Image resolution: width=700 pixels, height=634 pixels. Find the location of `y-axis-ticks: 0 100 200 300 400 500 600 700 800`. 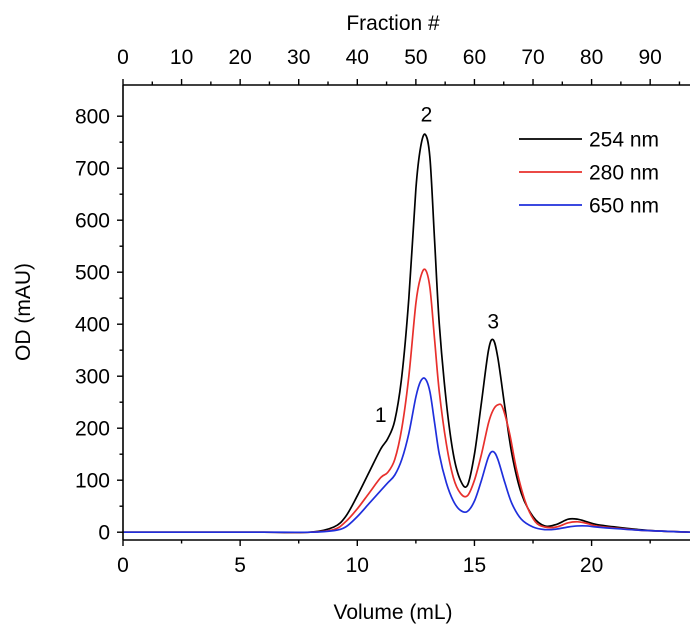

y-axis-ticks: 0 100 200 300 400 500 600 700 800 is located at coordinates (99, 325).